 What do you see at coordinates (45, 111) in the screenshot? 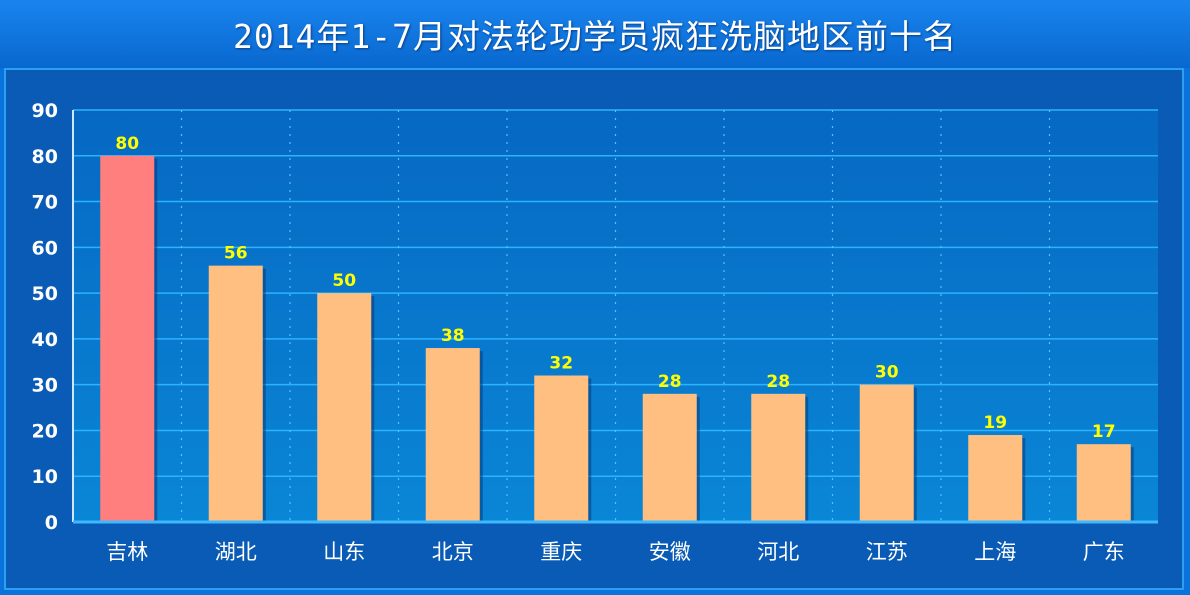
I see `y-tick-label: 90` at bounding box center [45, 111].